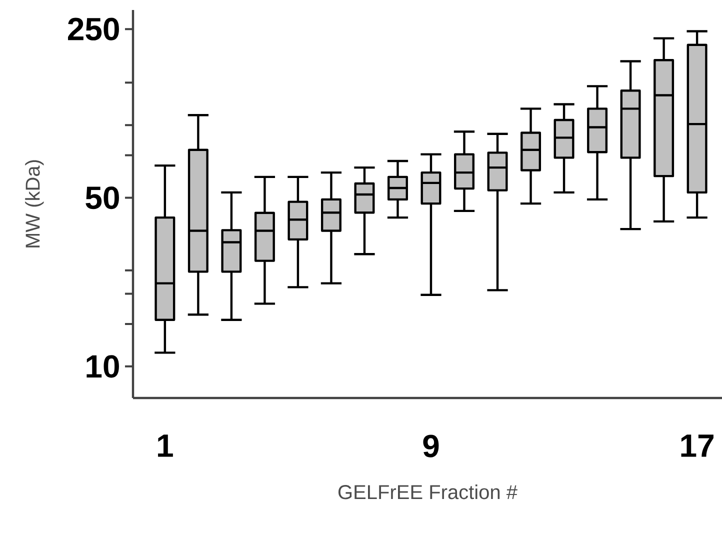 Image resolution: width=722 pixels, height=540 pixels. What do you see at coordinates (93, 29) in the screenshot?
I see `y-tick-label: 250` at bounding box center [93, 29].